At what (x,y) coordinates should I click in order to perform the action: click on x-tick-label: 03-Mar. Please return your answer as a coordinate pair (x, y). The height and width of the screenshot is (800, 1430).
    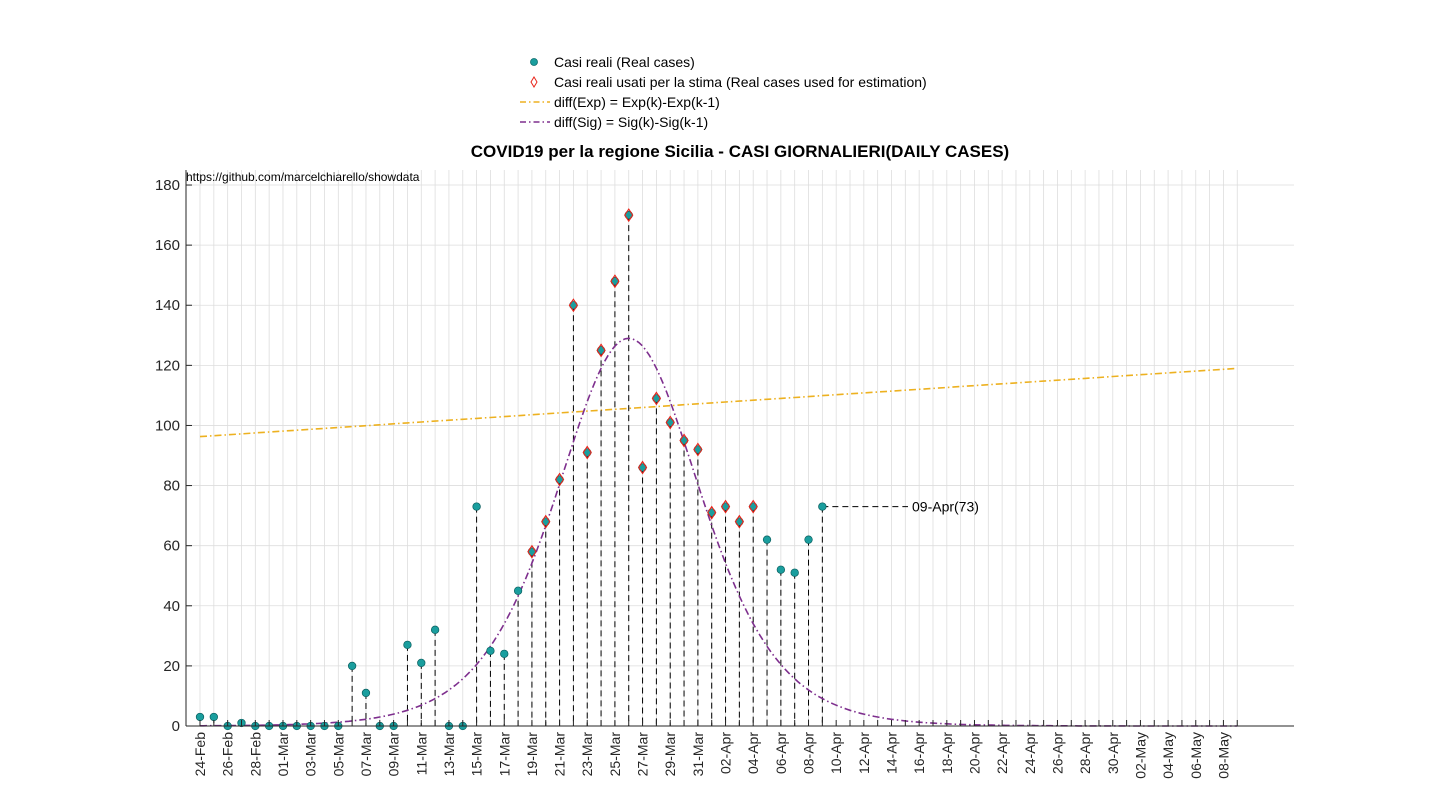
    Looking at the image, I should click on (311, 754).